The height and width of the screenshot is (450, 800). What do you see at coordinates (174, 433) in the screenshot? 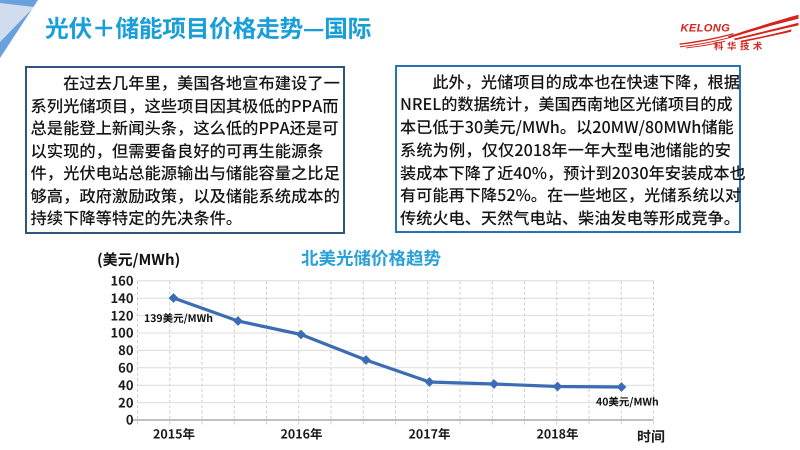
I see `svg-text: 2015年` at bounding box center [174, 433].